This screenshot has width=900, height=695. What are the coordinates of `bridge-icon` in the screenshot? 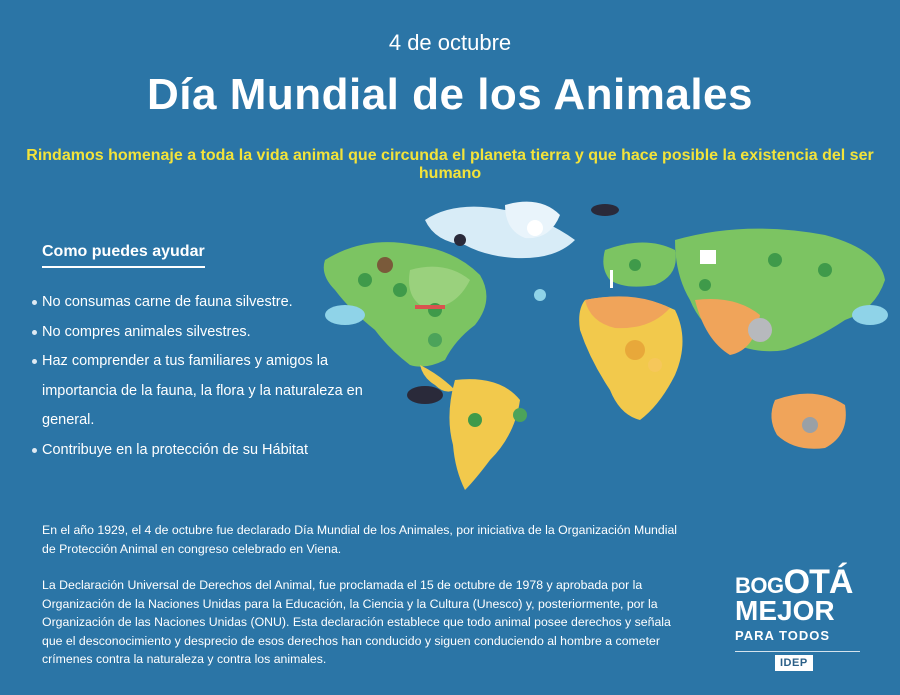 It's located at (430, 307).